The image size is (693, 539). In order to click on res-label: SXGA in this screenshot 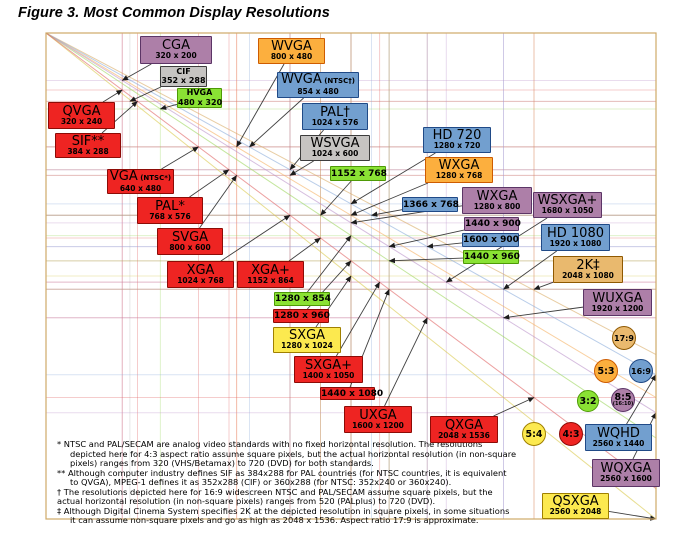, I will do `click(307, 336)`.